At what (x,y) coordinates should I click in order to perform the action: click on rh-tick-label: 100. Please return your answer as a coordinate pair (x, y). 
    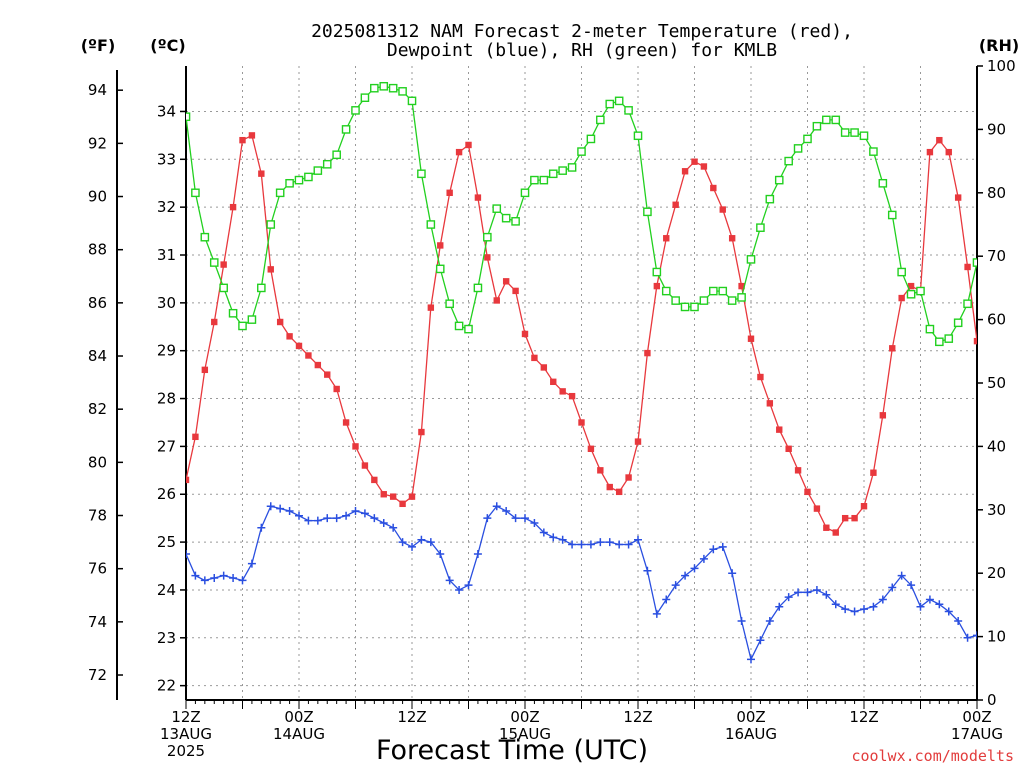
    Looking at the image, I should click on (1001, 66).